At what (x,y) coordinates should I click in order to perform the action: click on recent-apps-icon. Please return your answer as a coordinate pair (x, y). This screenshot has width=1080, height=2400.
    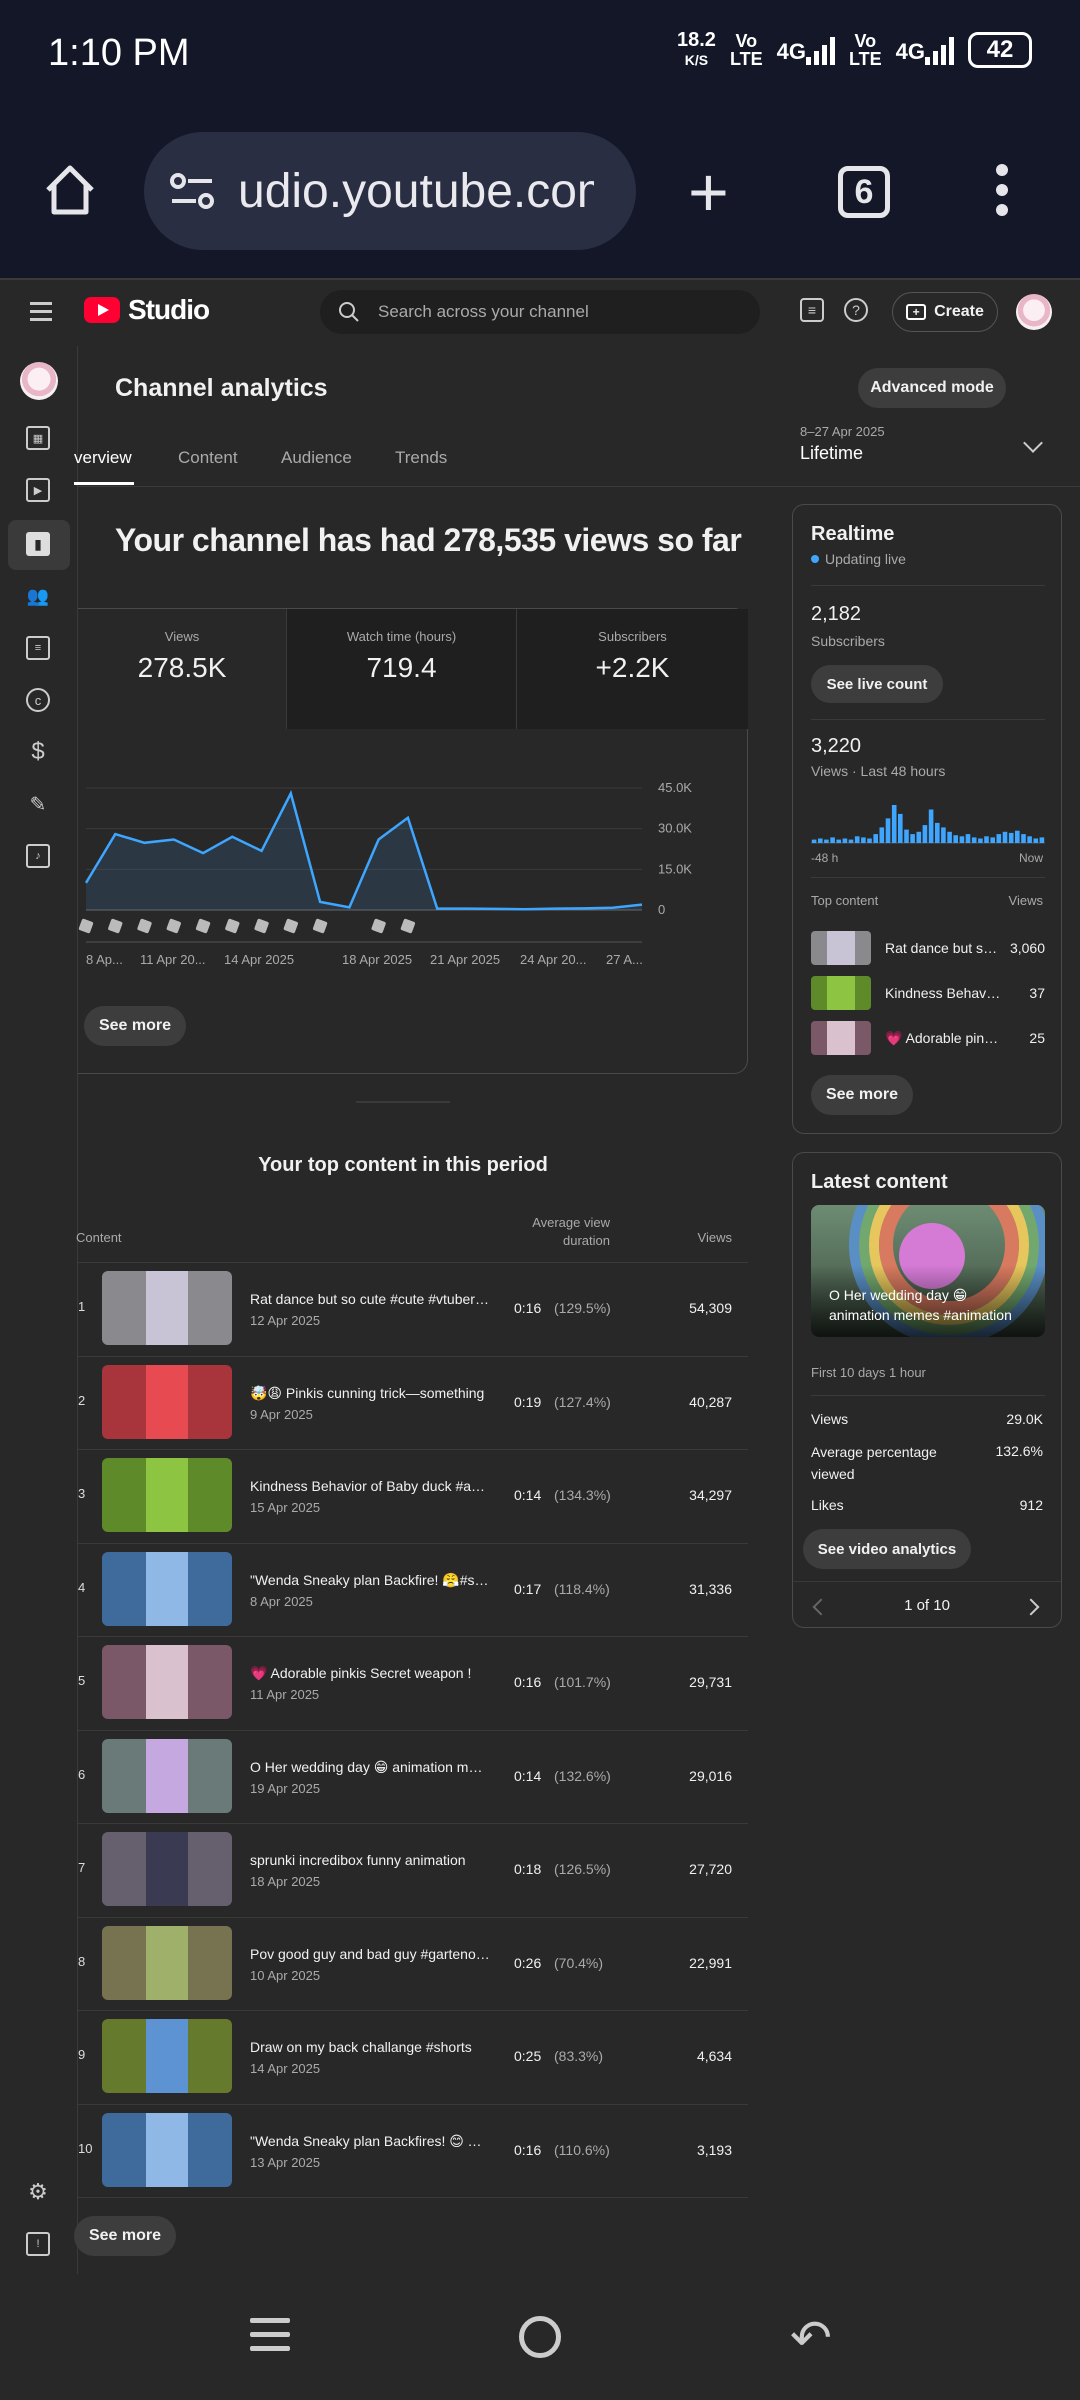
    Looking at the image, I should click on (270, 2339).